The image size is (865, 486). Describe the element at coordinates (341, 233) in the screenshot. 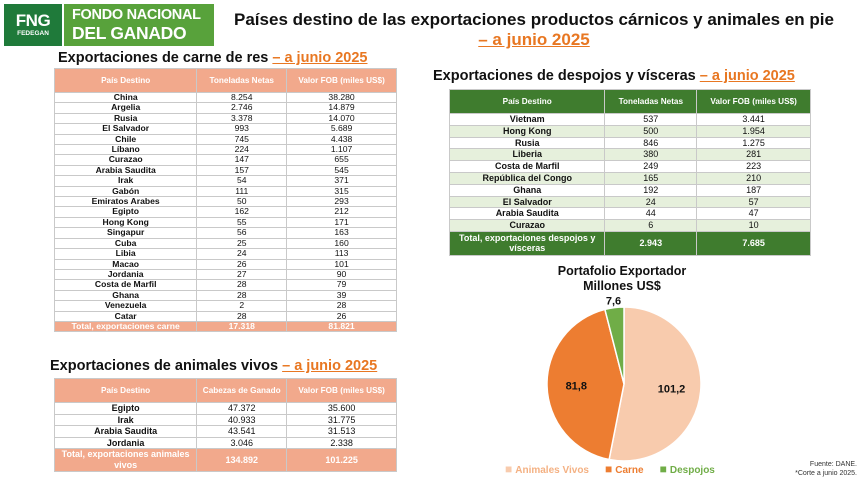

I see `beef-fob-cell: 163` at that location.